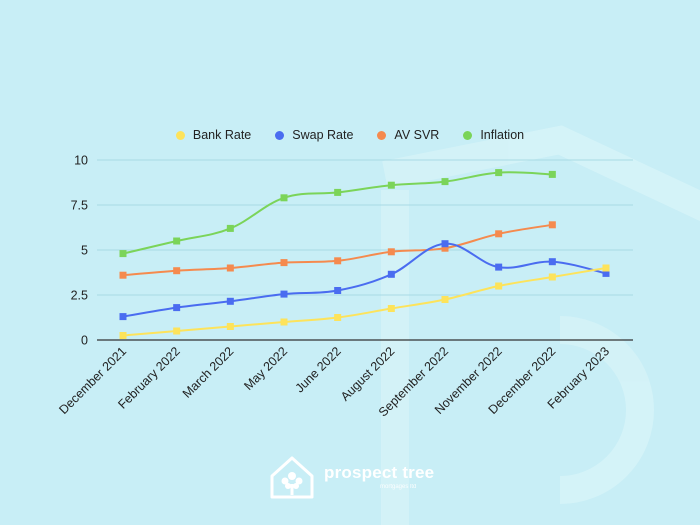 The width and height of the screenshot is (700, 525). What do you see at coordinates (364, 302) in the screenshot?
I see `bank-rate-series-line` at bounding box center [364, 302].